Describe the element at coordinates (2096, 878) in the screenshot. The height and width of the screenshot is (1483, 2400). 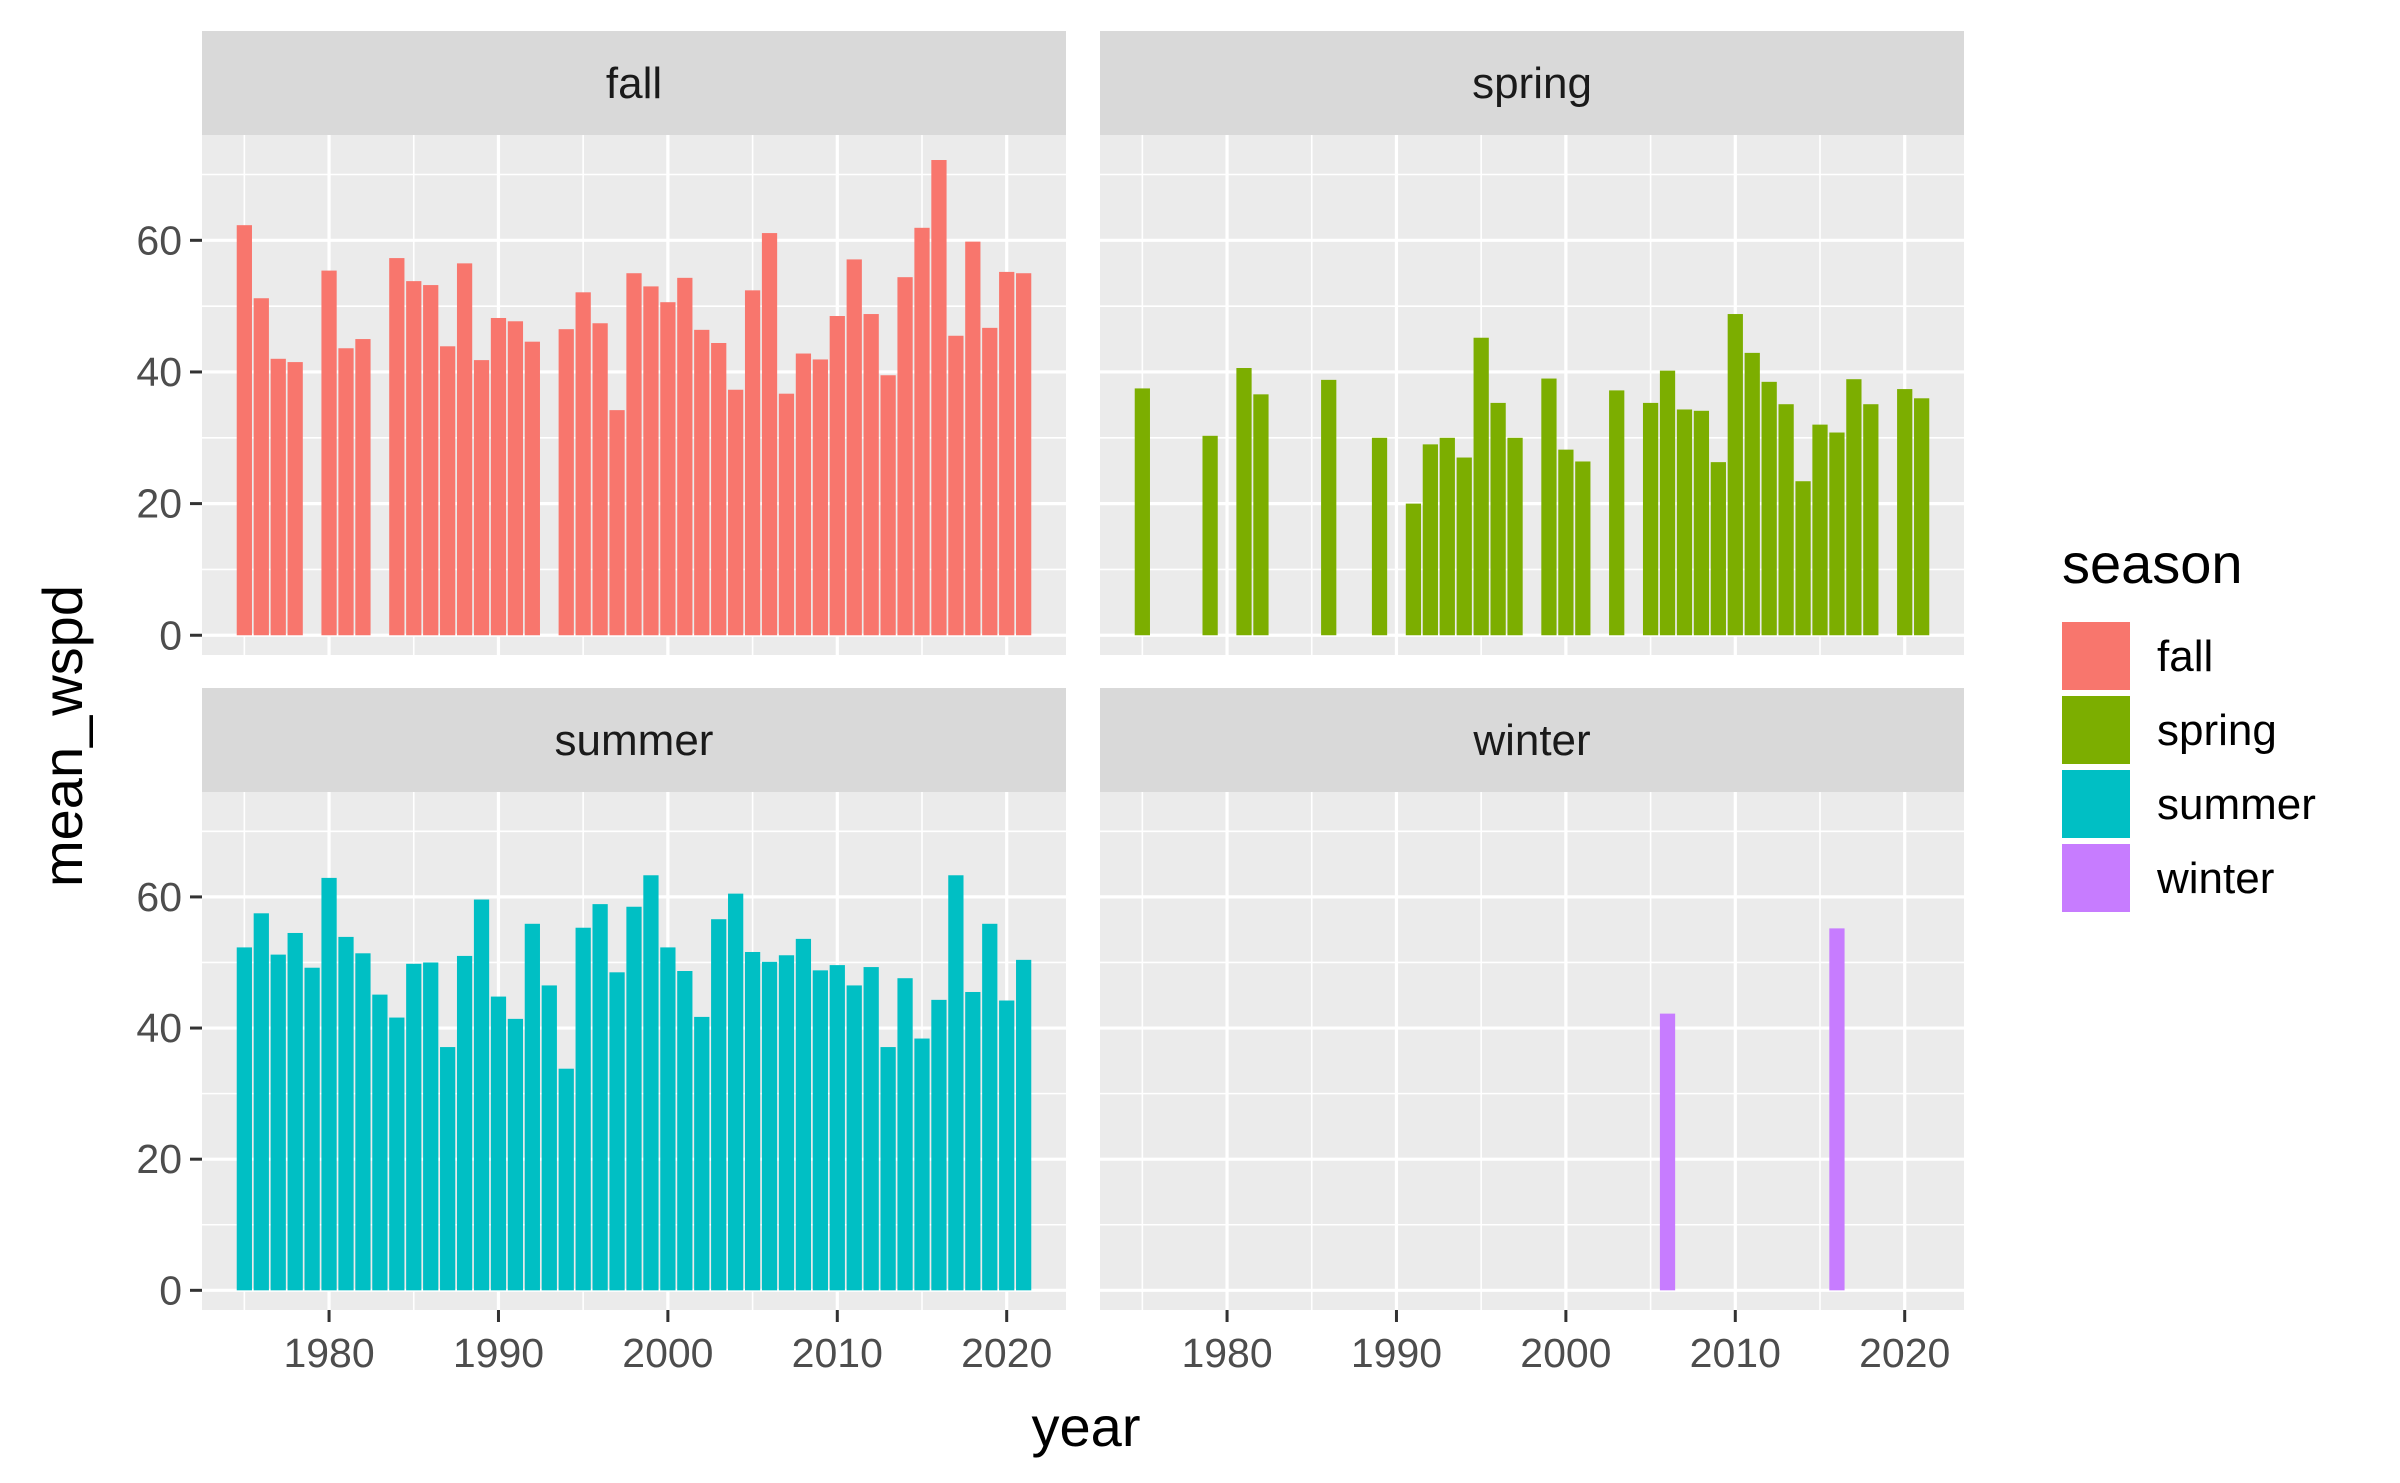
I see `legend-key-winter` at that location.